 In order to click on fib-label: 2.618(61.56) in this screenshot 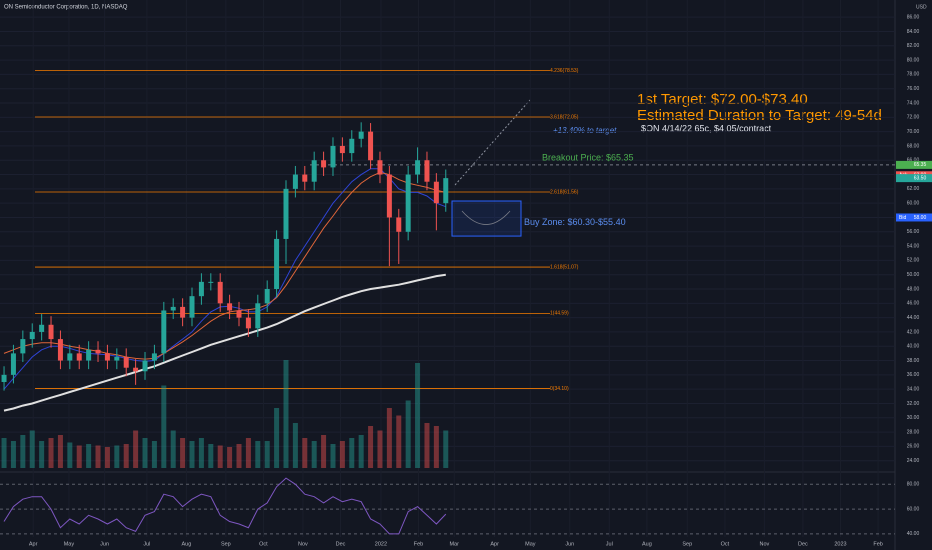, I will do `click(564, 192)`.